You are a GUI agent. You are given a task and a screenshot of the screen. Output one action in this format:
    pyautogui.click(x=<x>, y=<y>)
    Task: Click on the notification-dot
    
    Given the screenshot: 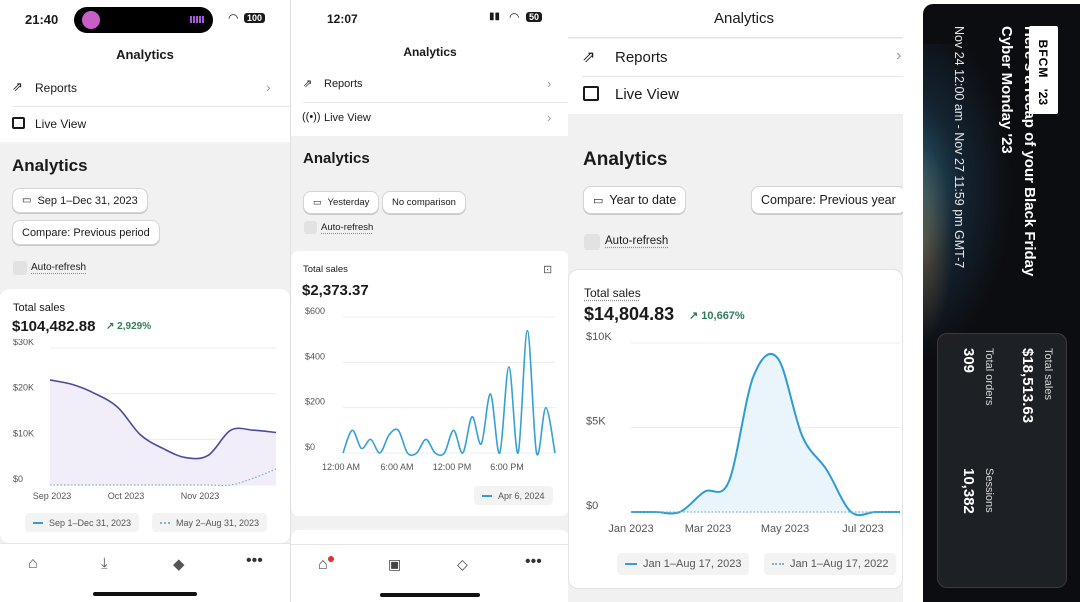 What is the action you would take?
    pyautogui.click(x=331, y=559)
    